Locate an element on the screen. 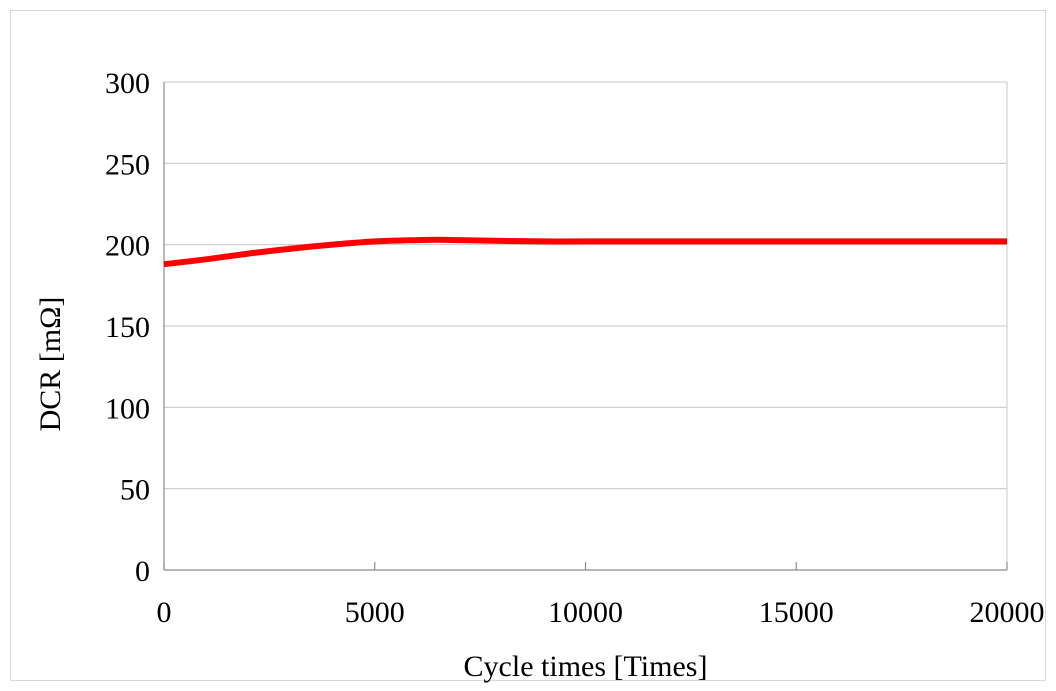 The image size is (1056, 691). y-axis-title: DCR [mΩ] is located at coordinates (50, 364).